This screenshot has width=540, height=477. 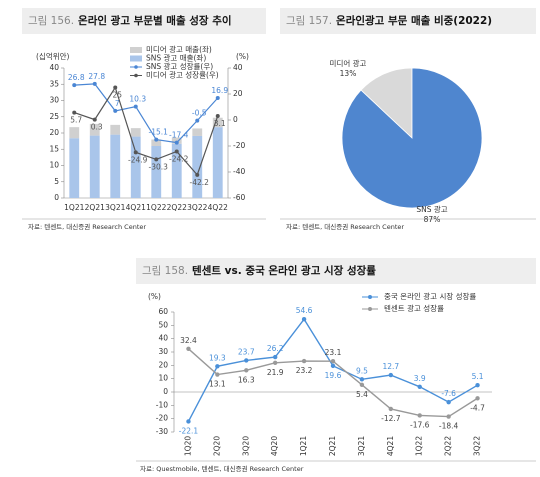 I want to click on y-tick-label: 20, so click(x=54, y=132).